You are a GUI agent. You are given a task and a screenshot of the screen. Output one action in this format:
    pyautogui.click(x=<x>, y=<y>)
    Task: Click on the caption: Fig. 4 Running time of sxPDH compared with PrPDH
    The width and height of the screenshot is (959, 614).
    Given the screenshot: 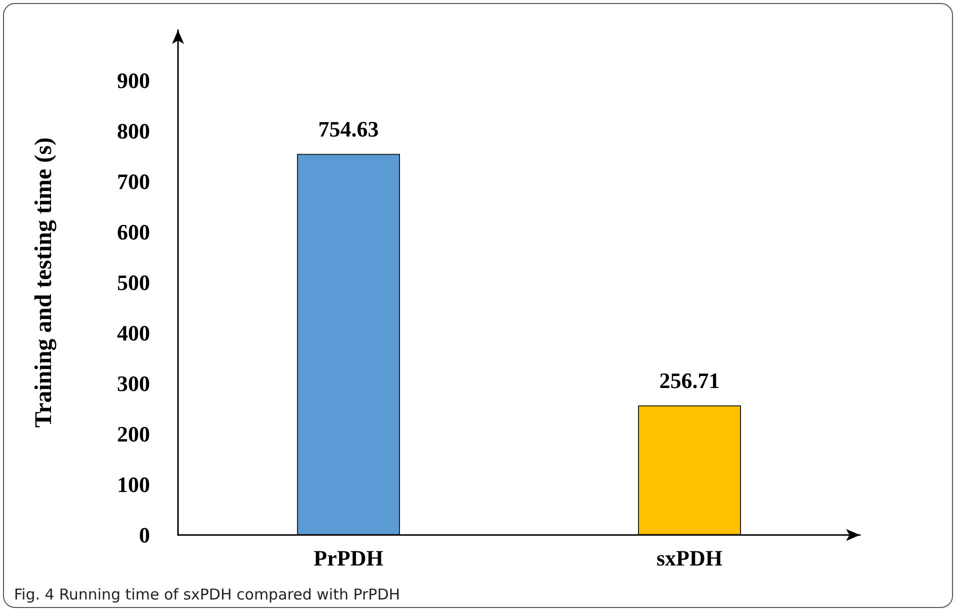 What is the action you would take?
    pyautogui.click(x=207, y=595)
    